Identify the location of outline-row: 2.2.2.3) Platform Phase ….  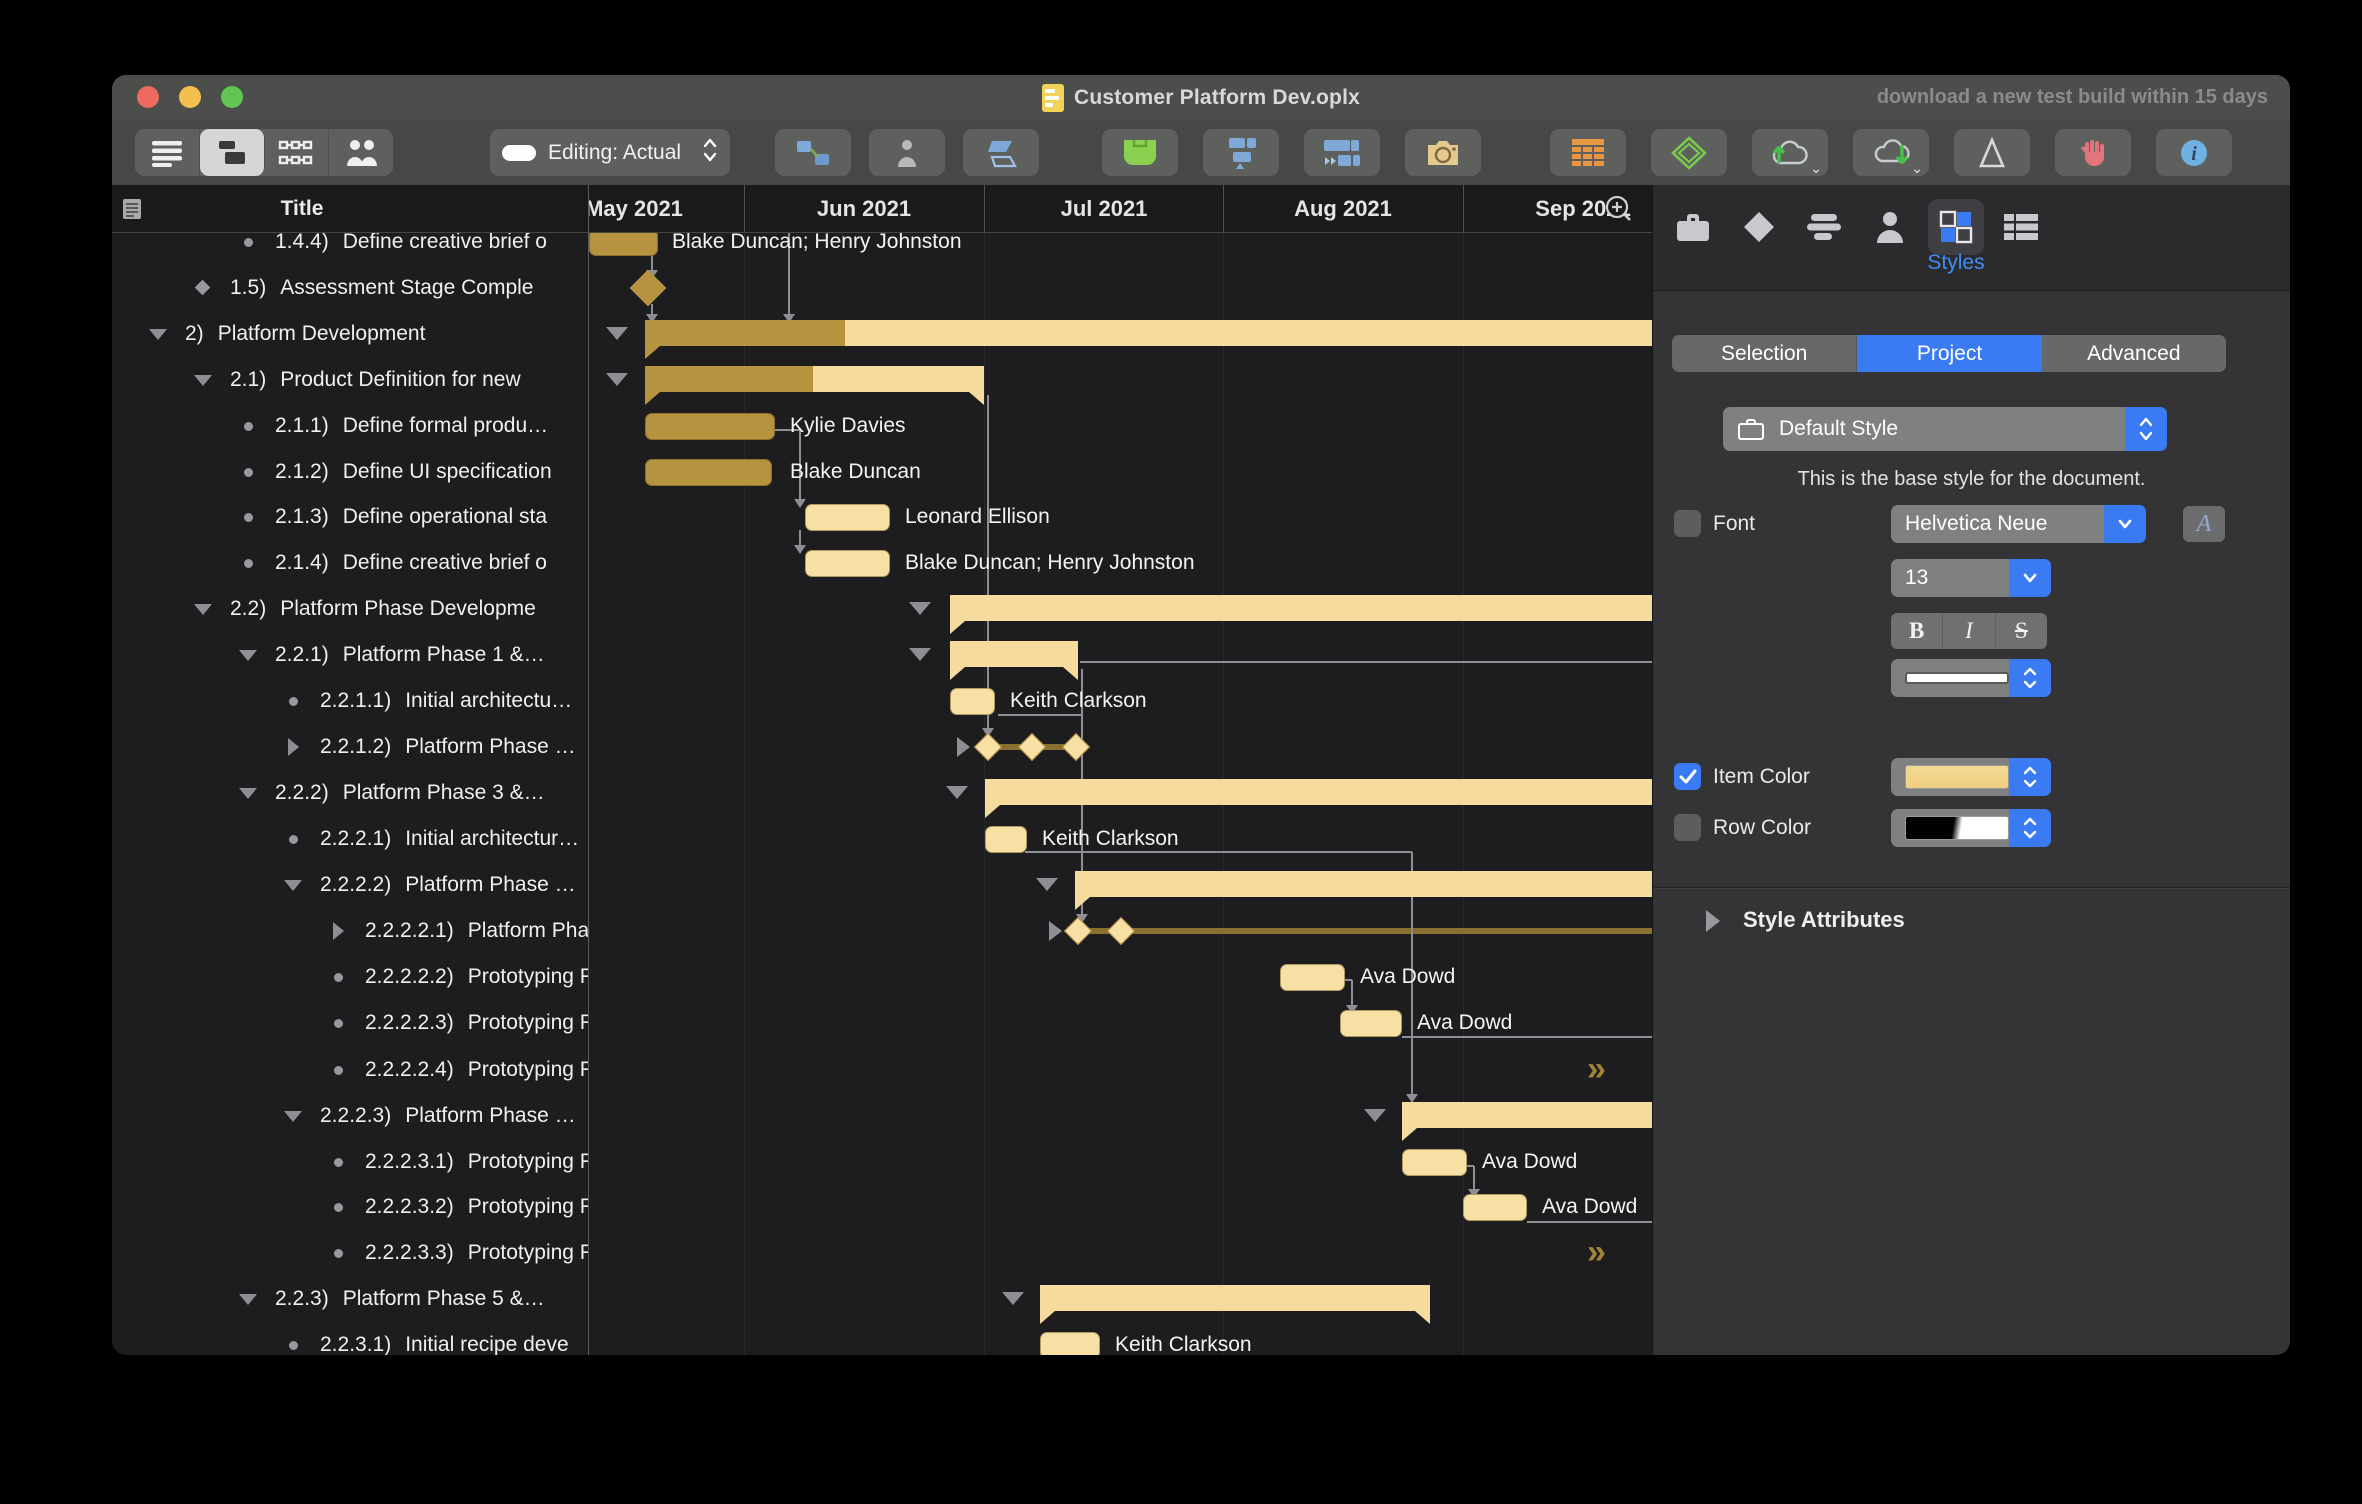
(448, 1116).